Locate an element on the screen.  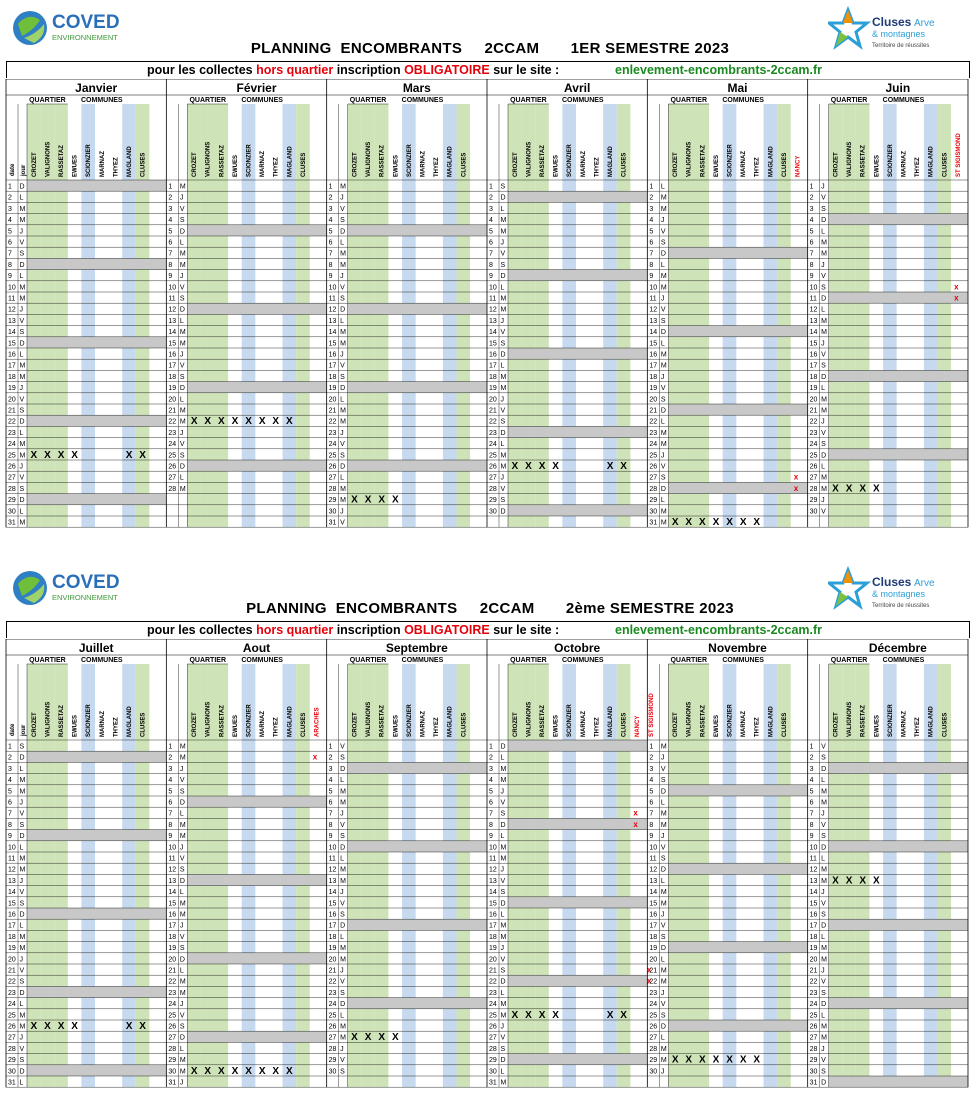
commune-header: MAGLAND is located at coordinates (771, 721).